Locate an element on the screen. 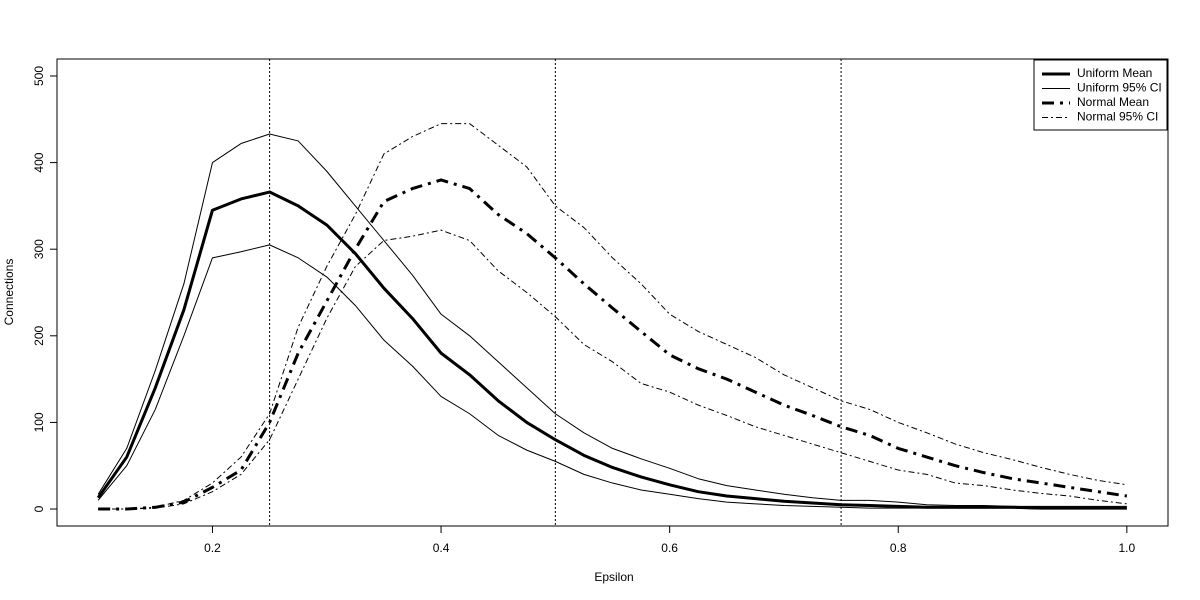  x-tick-label: 0.4 is located at coordinates (441, 548).